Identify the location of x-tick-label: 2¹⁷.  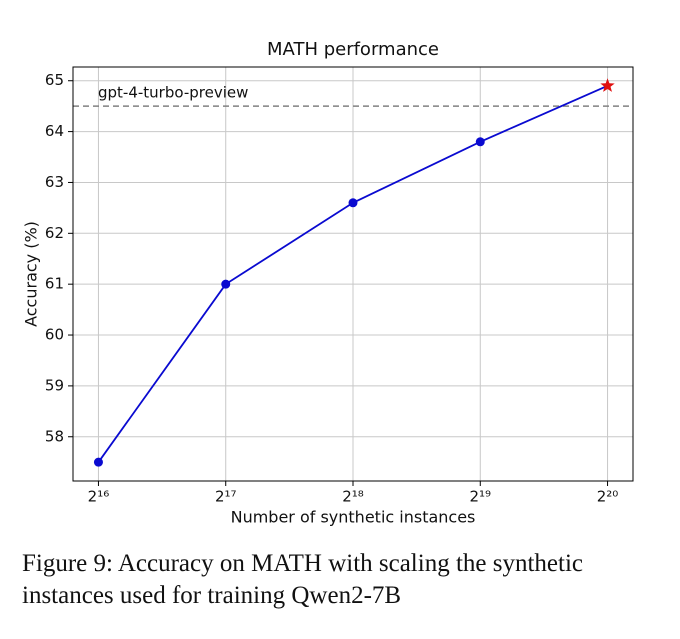
(226, 497).